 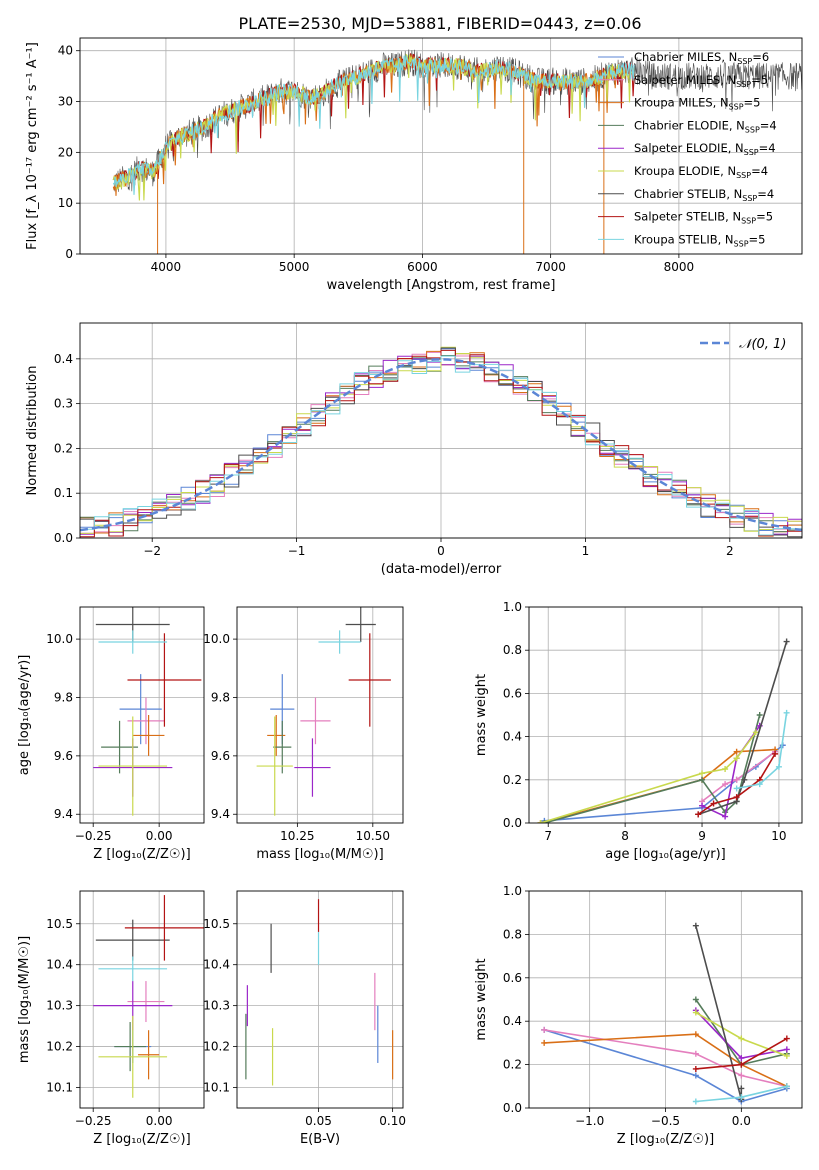 I want to click on spectrum-line-kroupa-miles, so click(x=373, y=125).